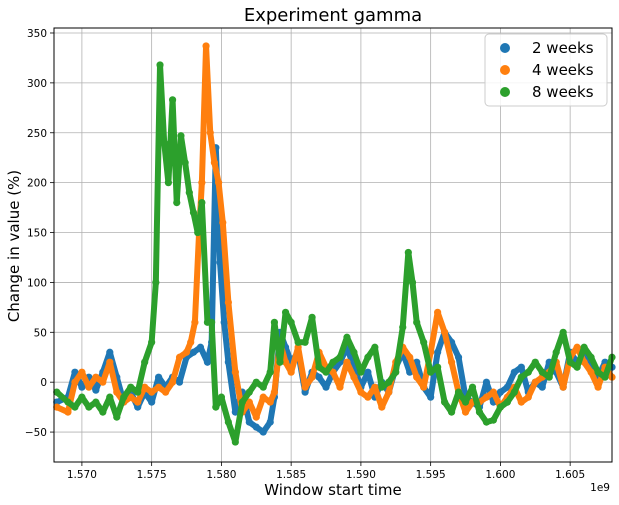 This screenshot has width=619, height=505. I want to click on x-tick-label: 1.575, so click(152, 475).